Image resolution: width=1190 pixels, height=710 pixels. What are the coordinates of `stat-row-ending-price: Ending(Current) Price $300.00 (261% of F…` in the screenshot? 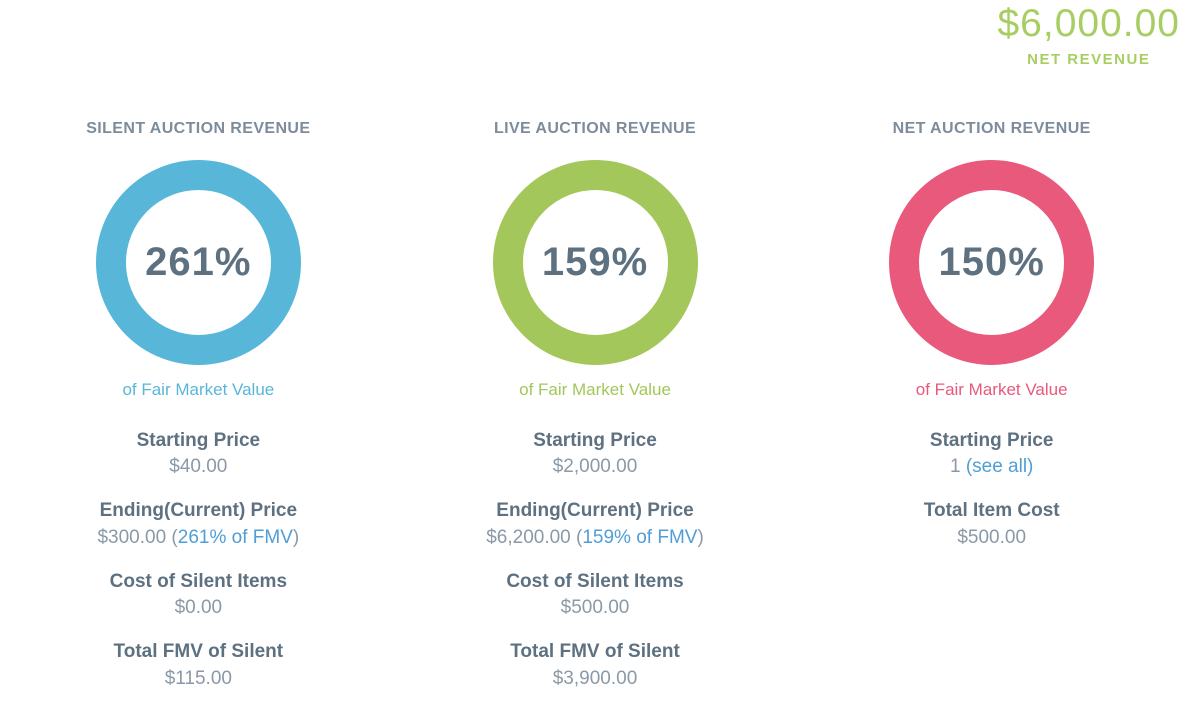 It's located at (198, 524).